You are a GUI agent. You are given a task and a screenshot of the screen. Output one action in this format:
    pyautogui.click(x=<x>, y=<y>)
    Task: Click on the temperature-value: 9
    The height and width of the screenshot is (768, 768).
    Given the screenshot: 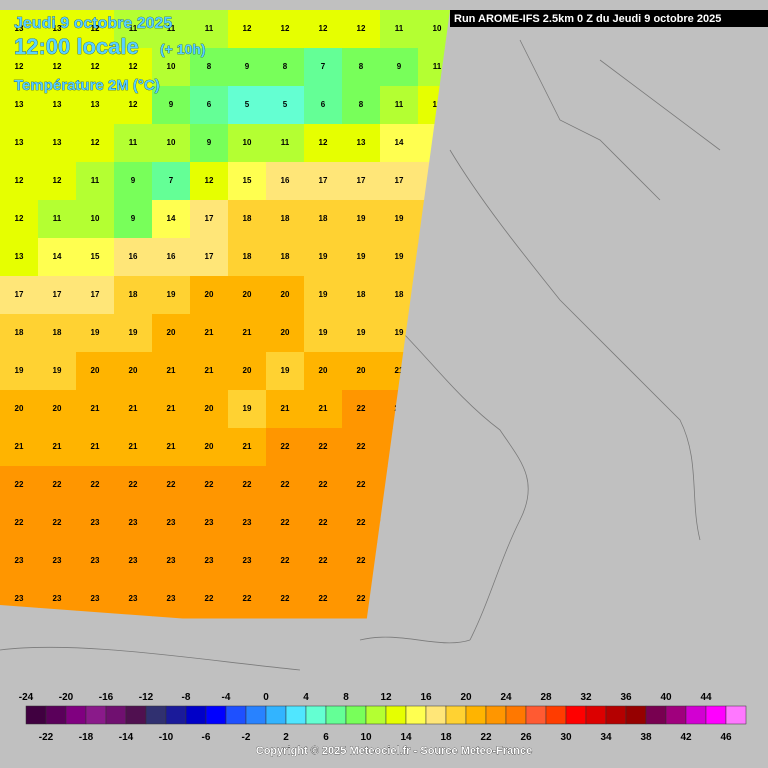 What is the action you would take?
    pyautogui.click(x=209, y=142)
    